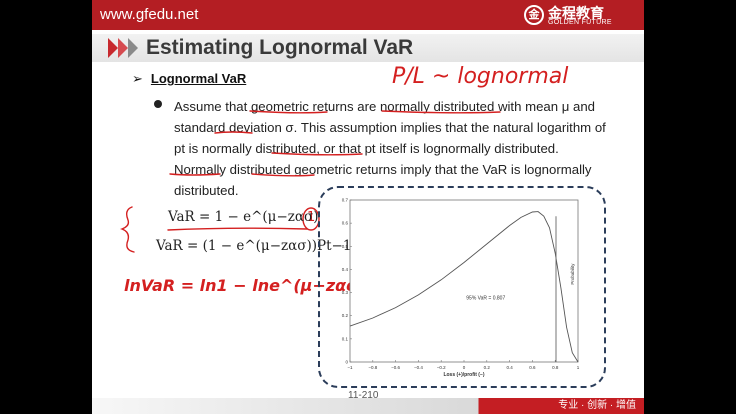  What do you see at coordinates (254, 246) in the screenshot?
I see `formula-var-2: VaR = (1 − e^(μ−zασ))Pt−1` at bounding box center [254, 246].